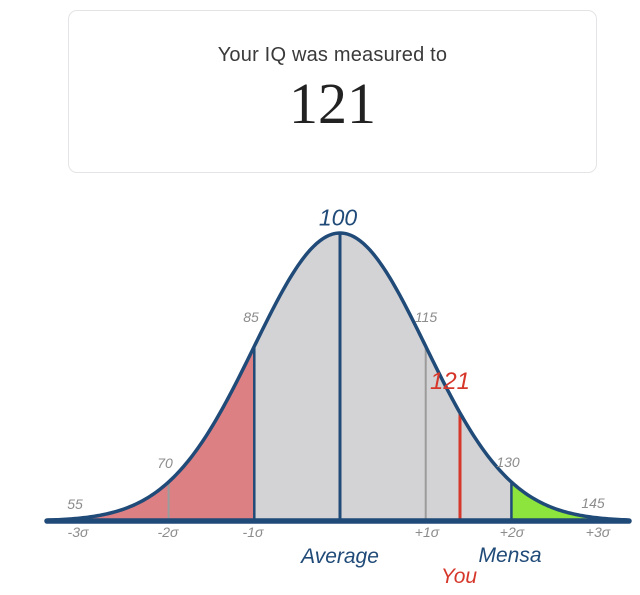 The height and width of the screenshot is (595, 640). What do you see at coordinates (569, 501) in the screenshot?
I see `region-fill-above-plus-2-sigma-mensa` at bounding box center [569, 501].